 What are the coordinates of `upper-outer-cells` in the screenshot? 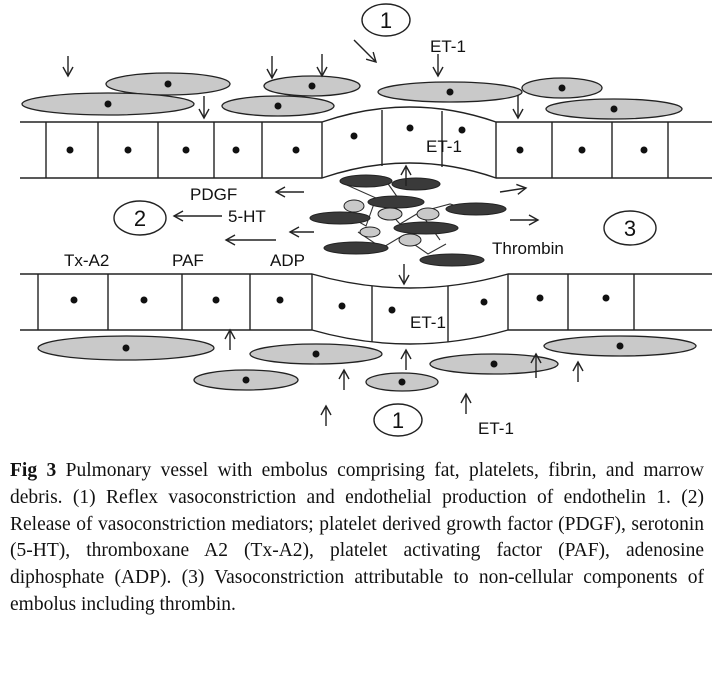 It's located at (352, 96).